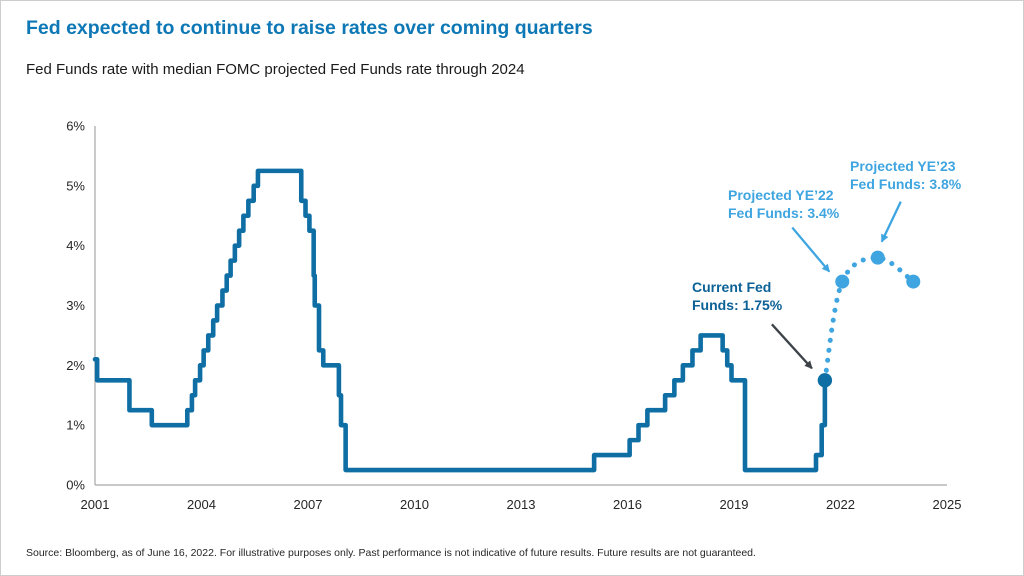 This screenshot has width=1024, height=576. Describe the element at coordinates (906, 184) in the screenshot. I see `annotation-line: Fed Funds: 3.8%` at that location.